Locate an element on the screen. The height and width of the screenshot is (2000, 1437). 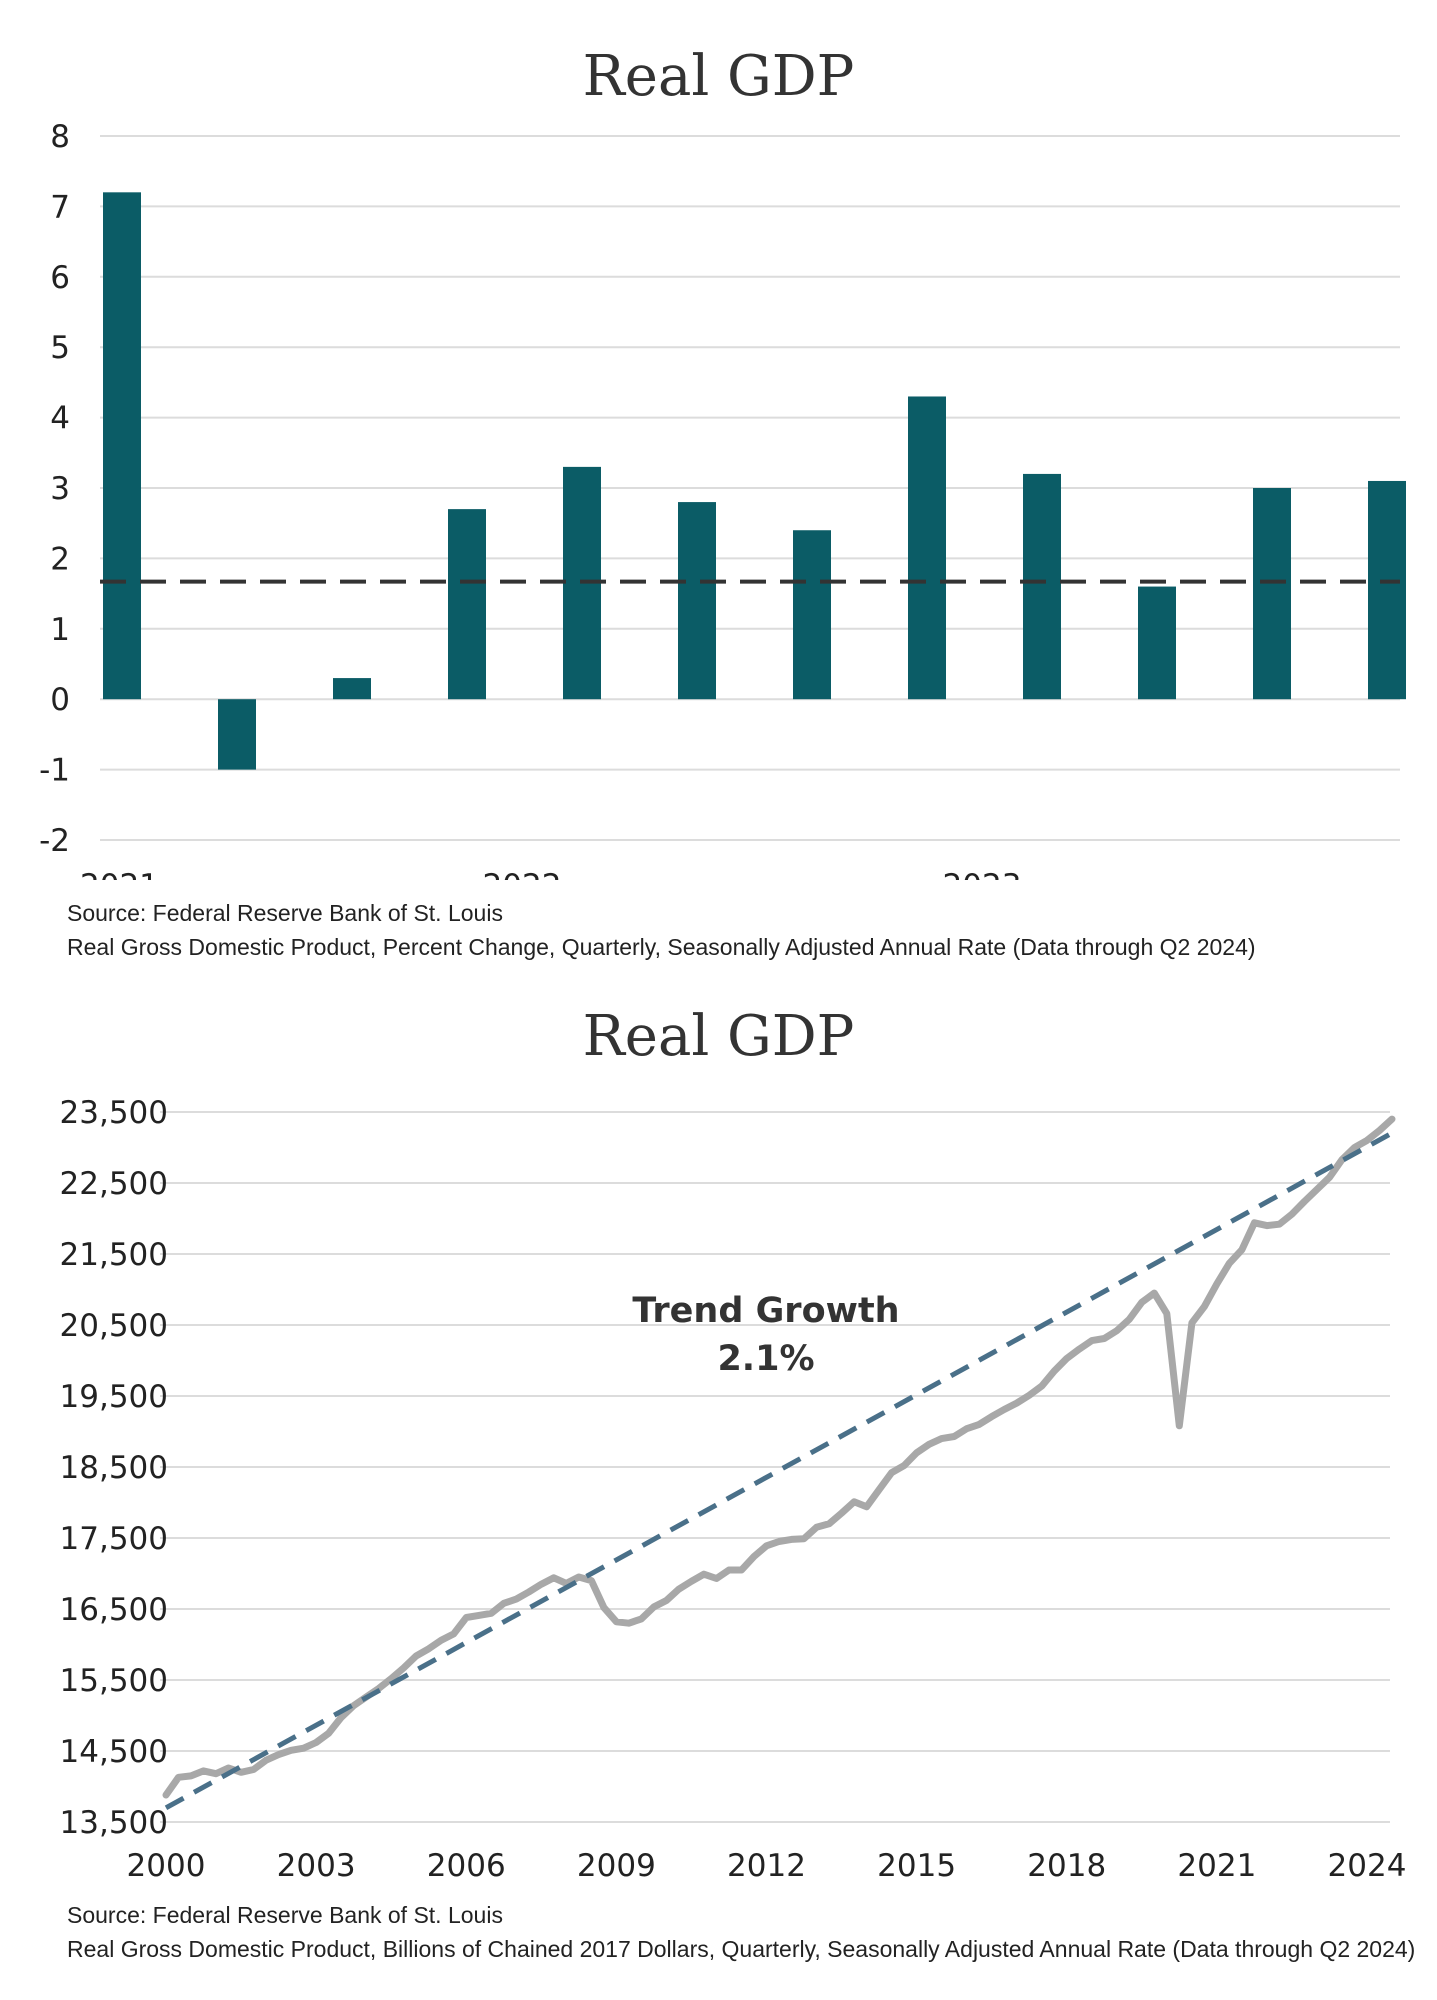
chart2-y-tick-label: 21,500 is located at coordinates (114, 1255).